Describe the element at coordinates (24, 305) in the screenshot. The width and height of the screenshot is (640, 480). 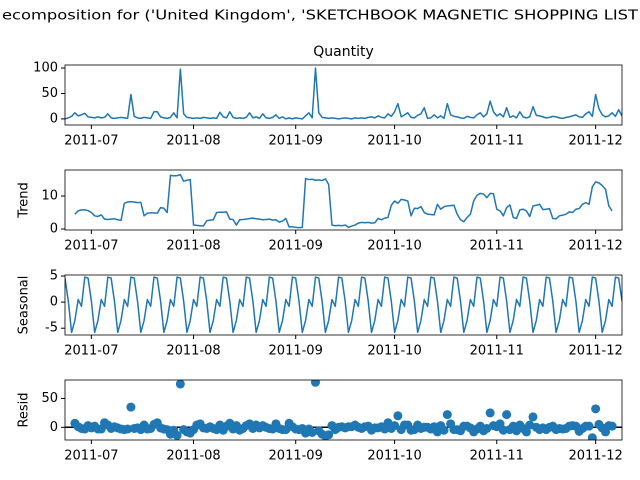
I see `y-axis-label: Seasonal` at that location.